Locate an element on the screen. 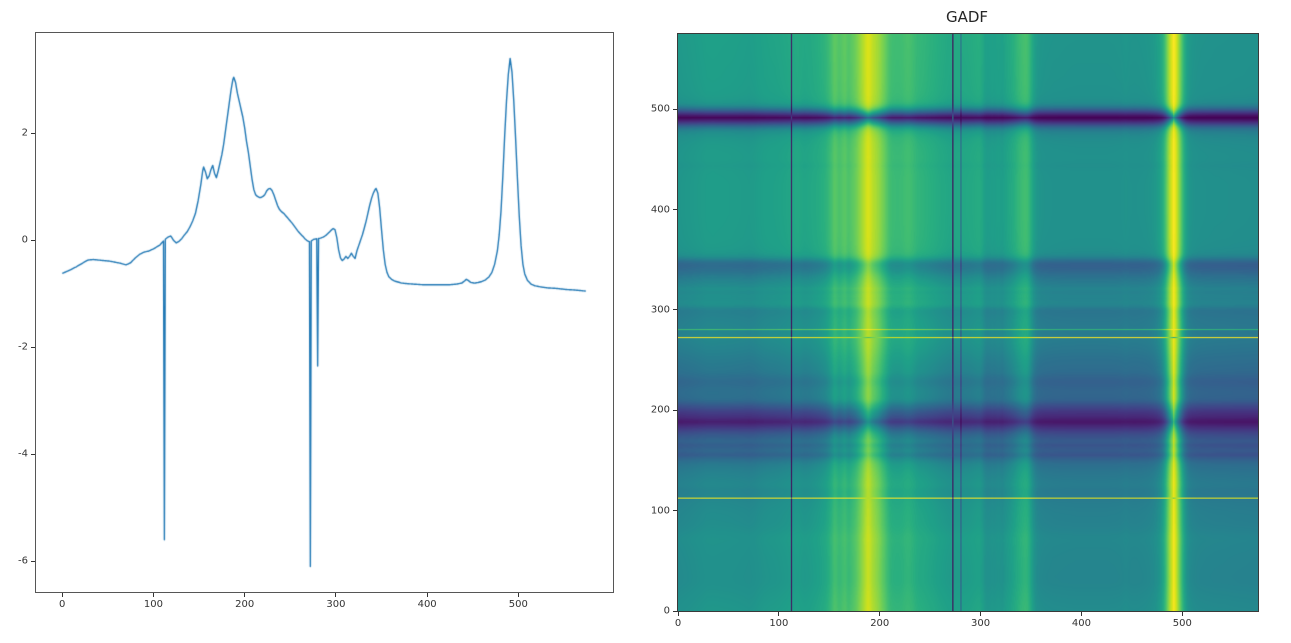  gadf-x-tick-100-mark is located at coordinates (779, 614).